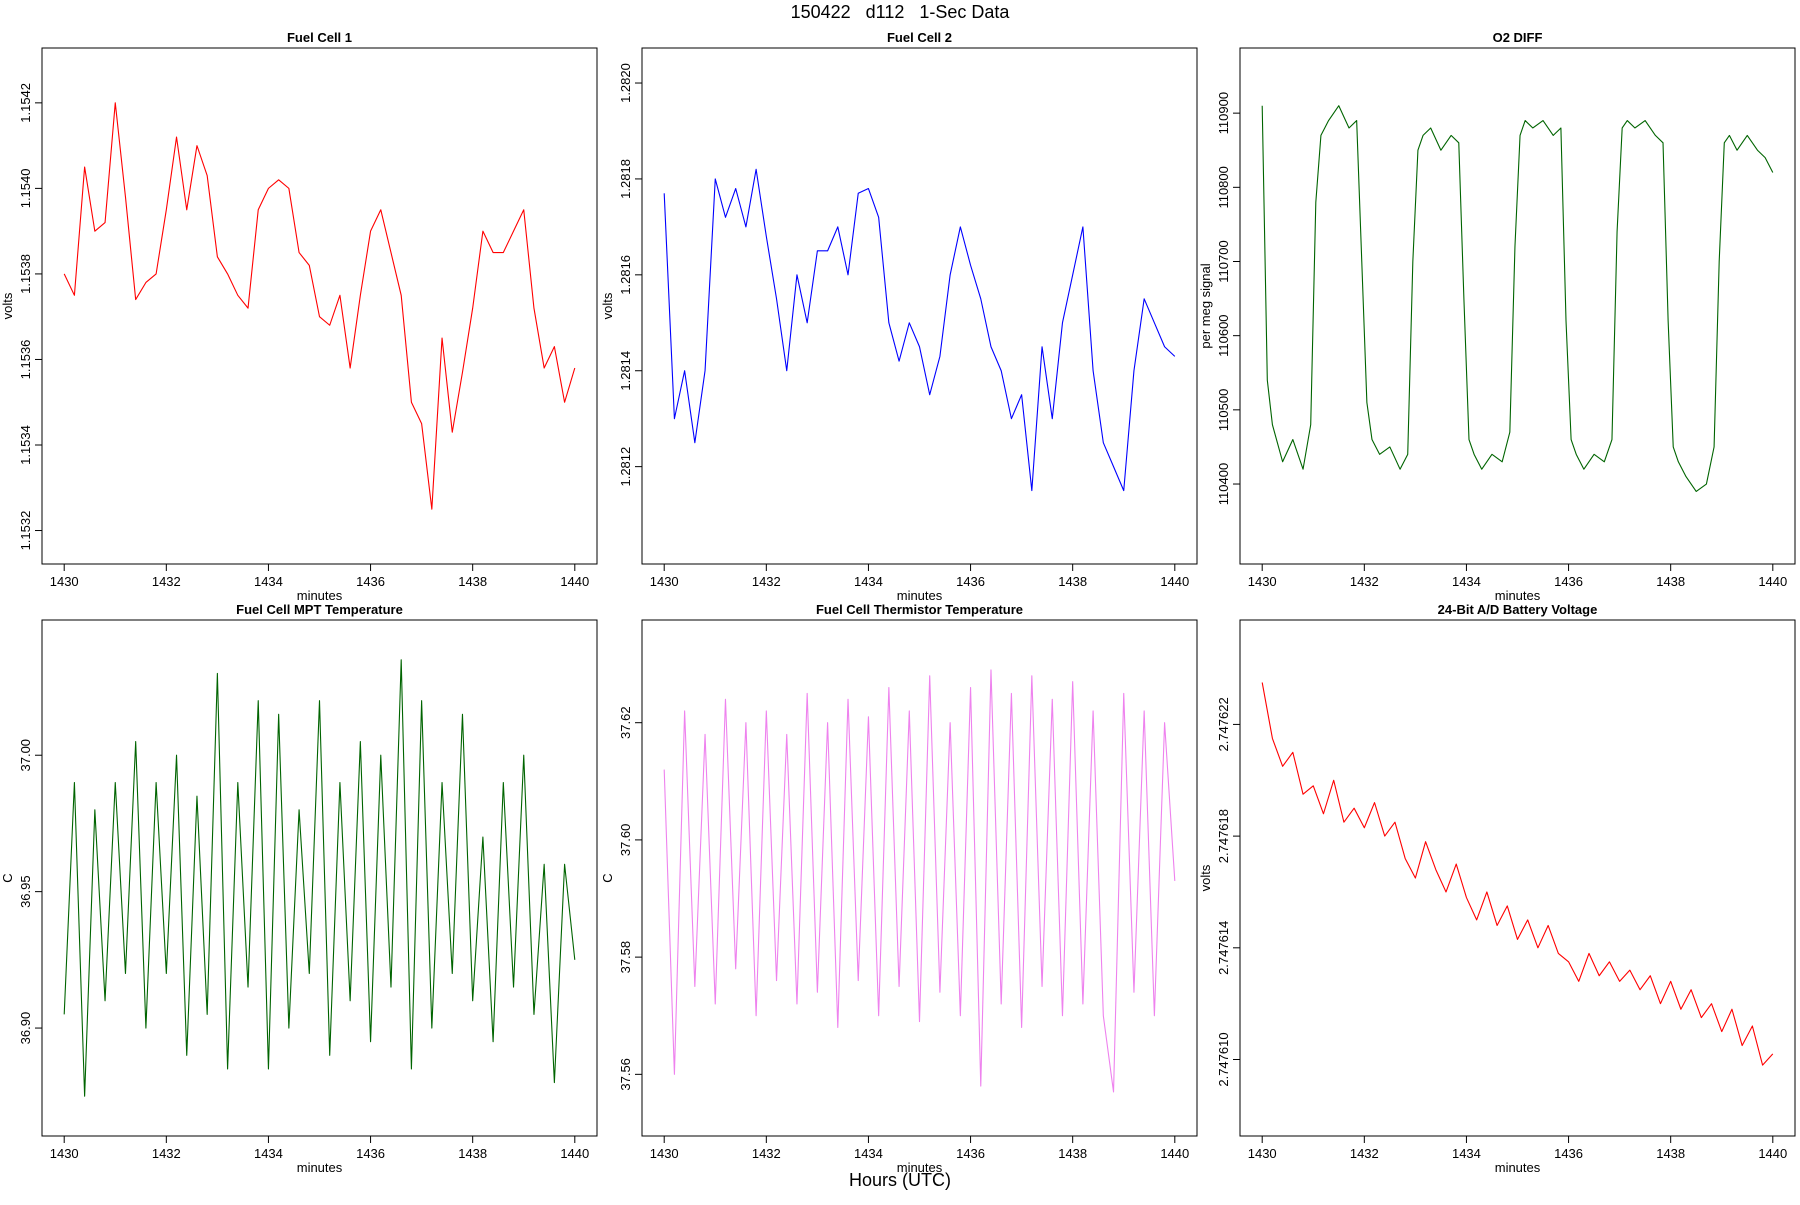 The height and width of the screenshot is (1205, 1800). What do you see at coordinates (625, 722) in the screenshot?
I see `y-tick-label: 37.62` at bounding box center [625, 722].